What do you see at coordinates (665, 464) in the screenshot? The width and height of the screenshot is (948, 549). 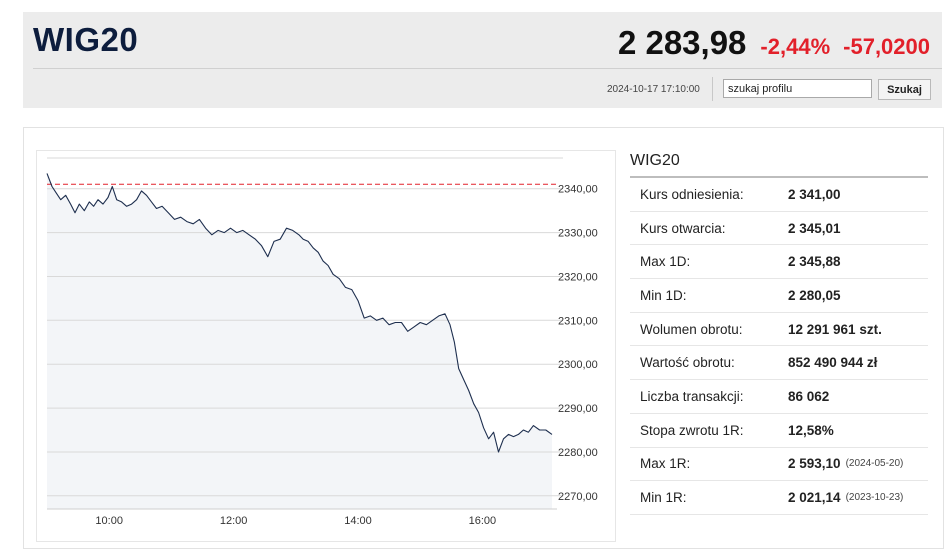 I see `stats-label: Max 1R:` at bounding box center [665, 464].